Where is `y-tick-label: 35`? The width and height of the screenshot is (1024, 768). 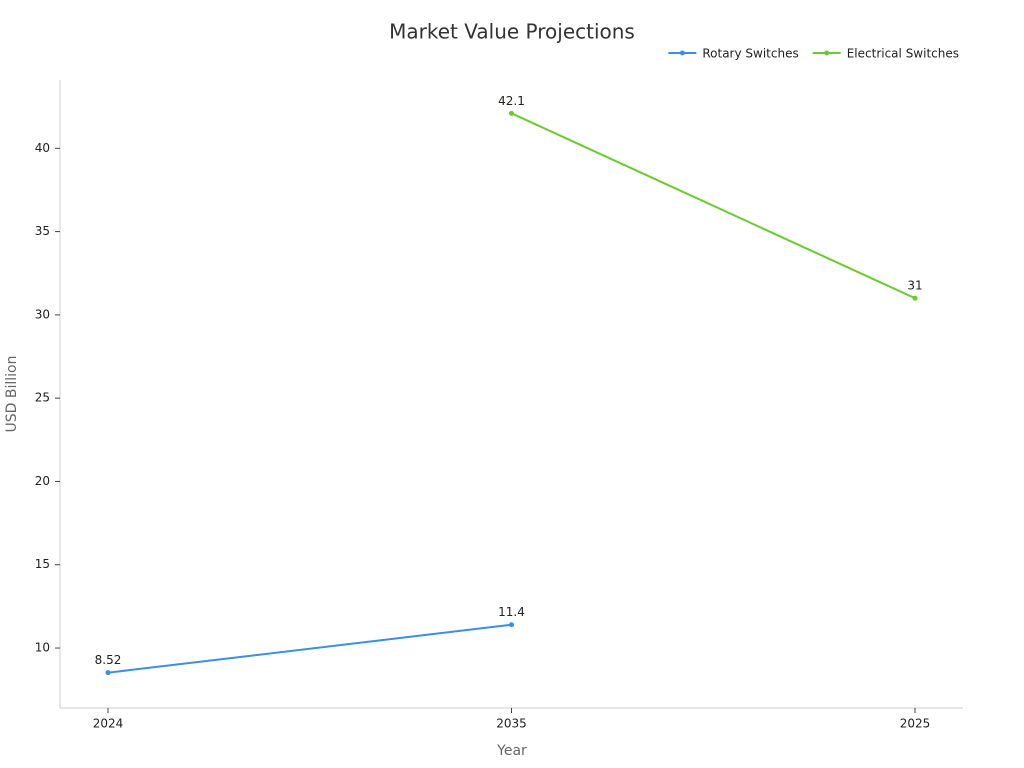 y-tick-label: 35 is located at coordinates (42, 231).